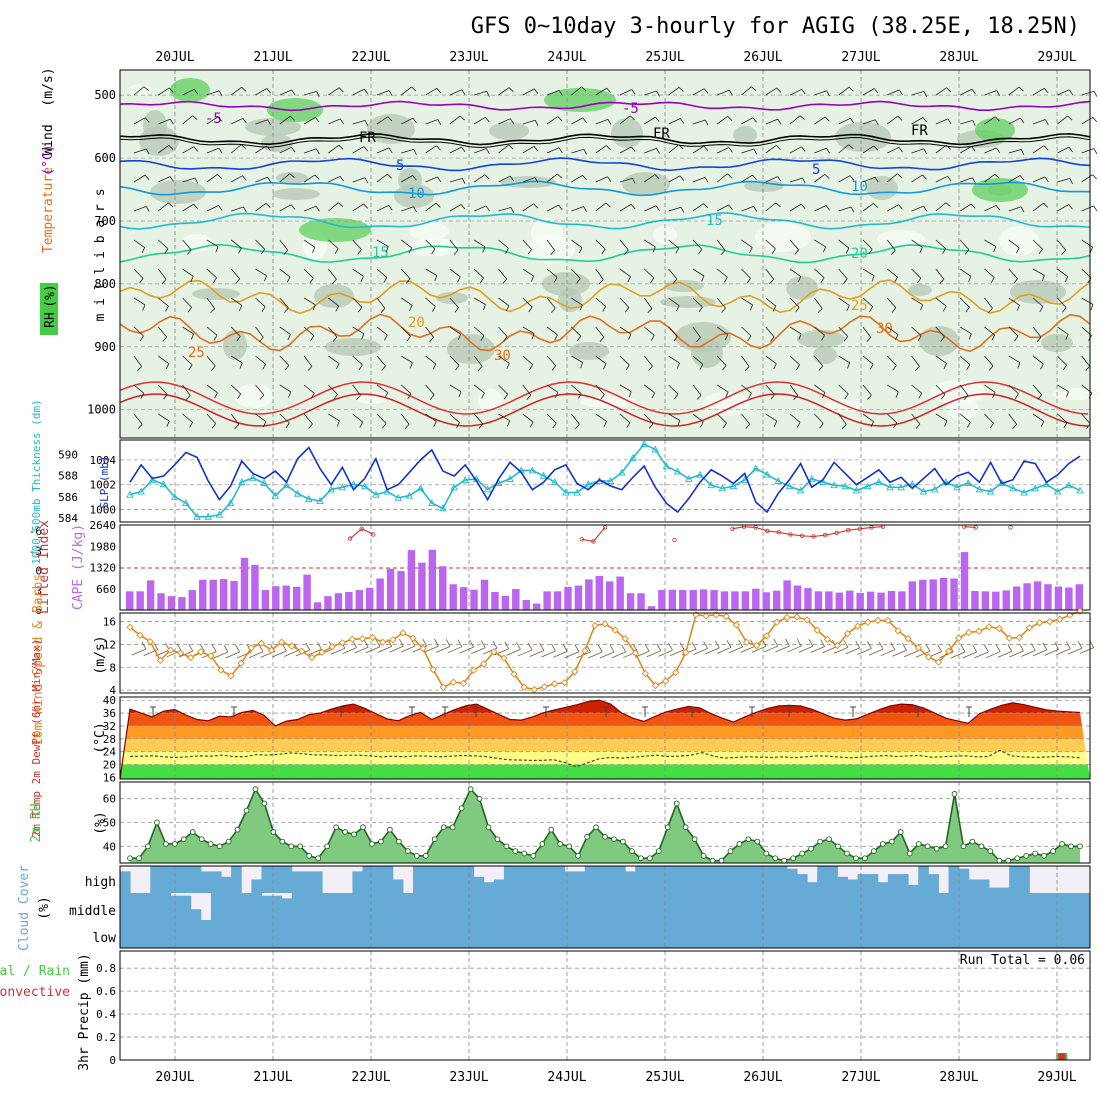 Image resolution: width=1100 pixels, height=1100 pixels. What do you see at coordinates (109, 799) in the screenshot?
I see `rh-tick-label: 60` at bounding box center [109, 799].